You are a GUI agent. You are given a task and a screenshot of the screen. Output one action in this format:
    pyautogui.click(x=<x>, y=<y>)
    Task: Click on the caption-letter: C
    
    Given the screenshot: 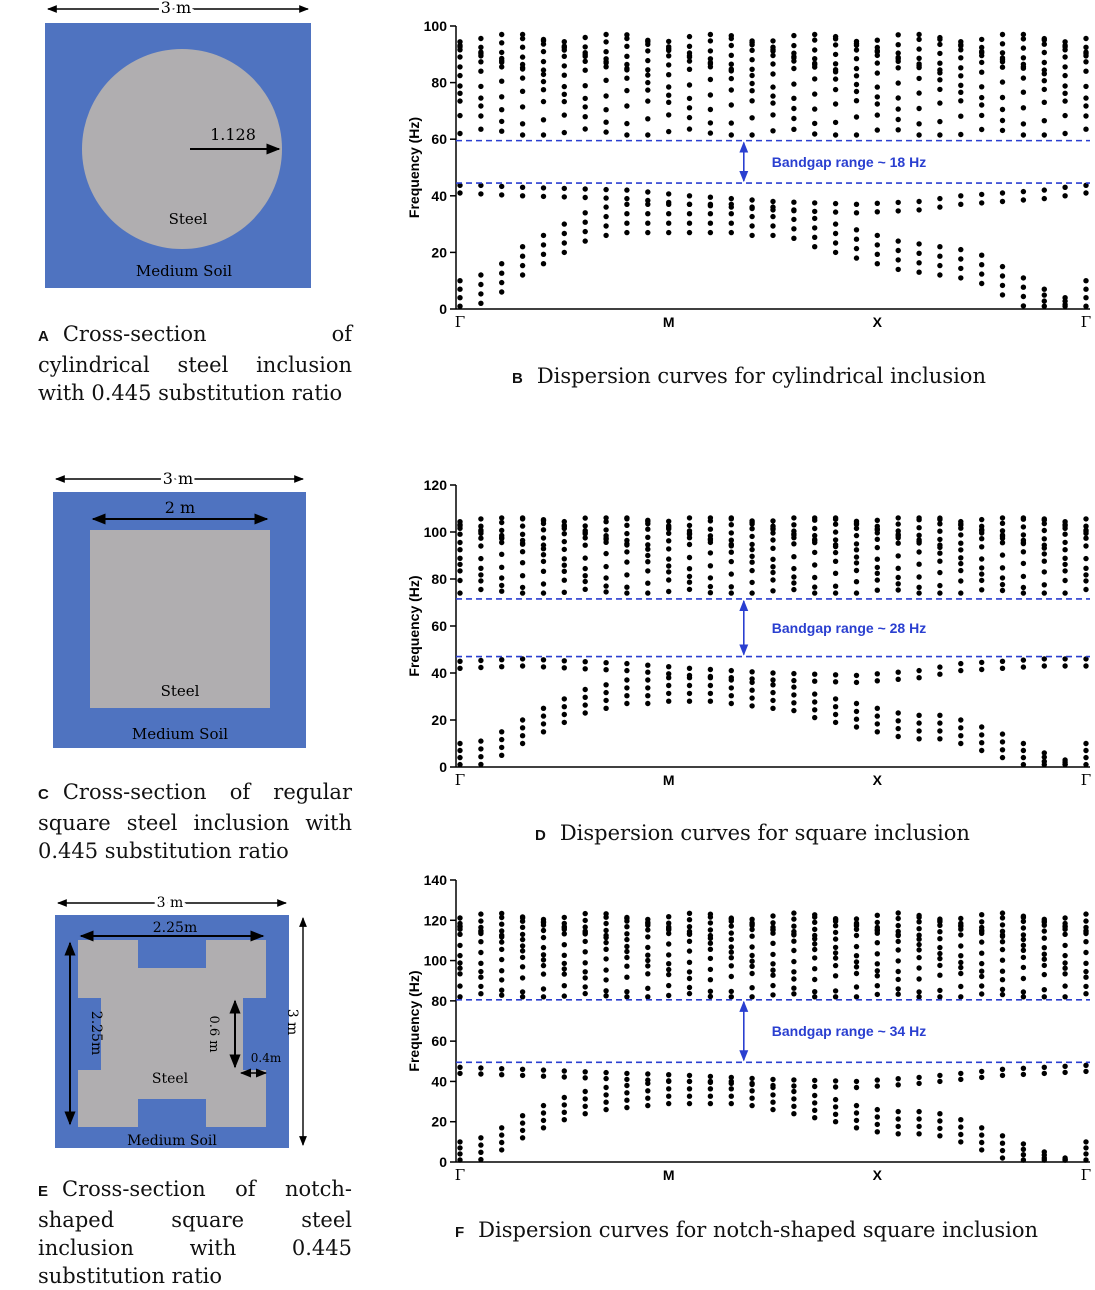 What is the action you would take?
    pyautogui.click(x=43, y=794)
    